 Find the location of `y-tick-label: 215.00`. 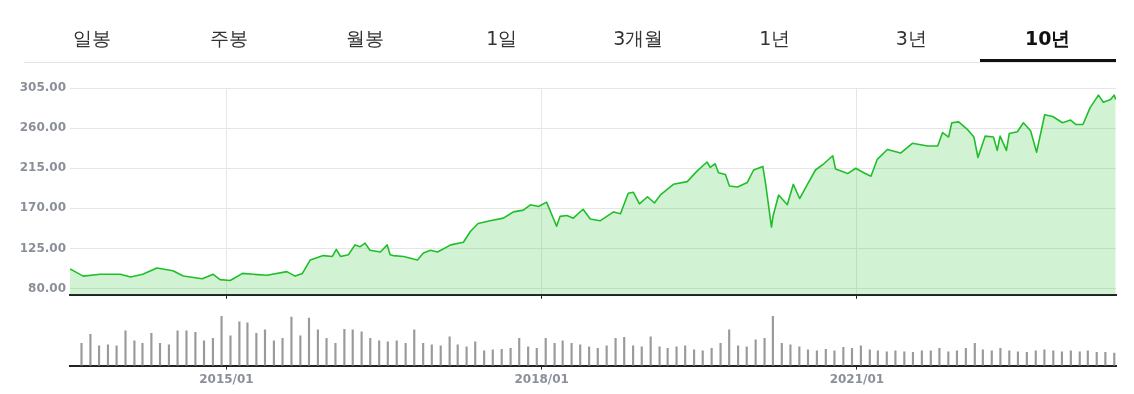

y-tick-label: 215.00 is located at coordinates (42, 167).